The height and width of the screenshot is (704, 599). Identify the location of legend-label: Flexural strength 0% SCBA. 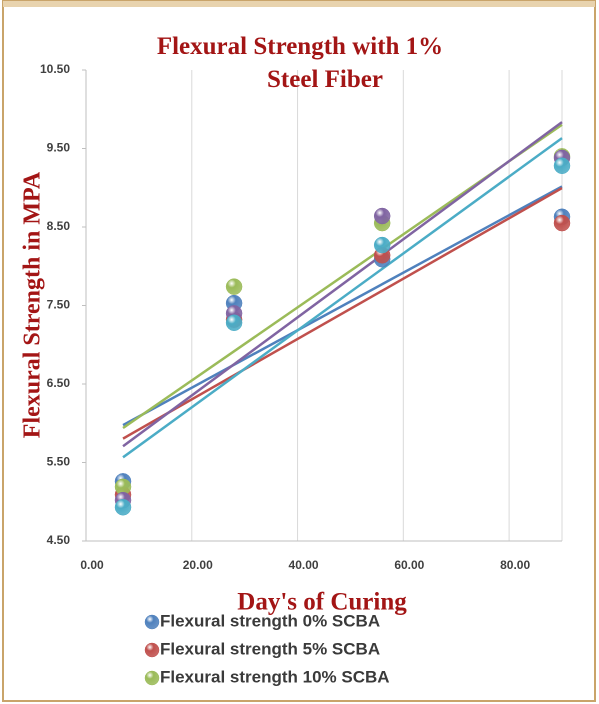
(270, 620).